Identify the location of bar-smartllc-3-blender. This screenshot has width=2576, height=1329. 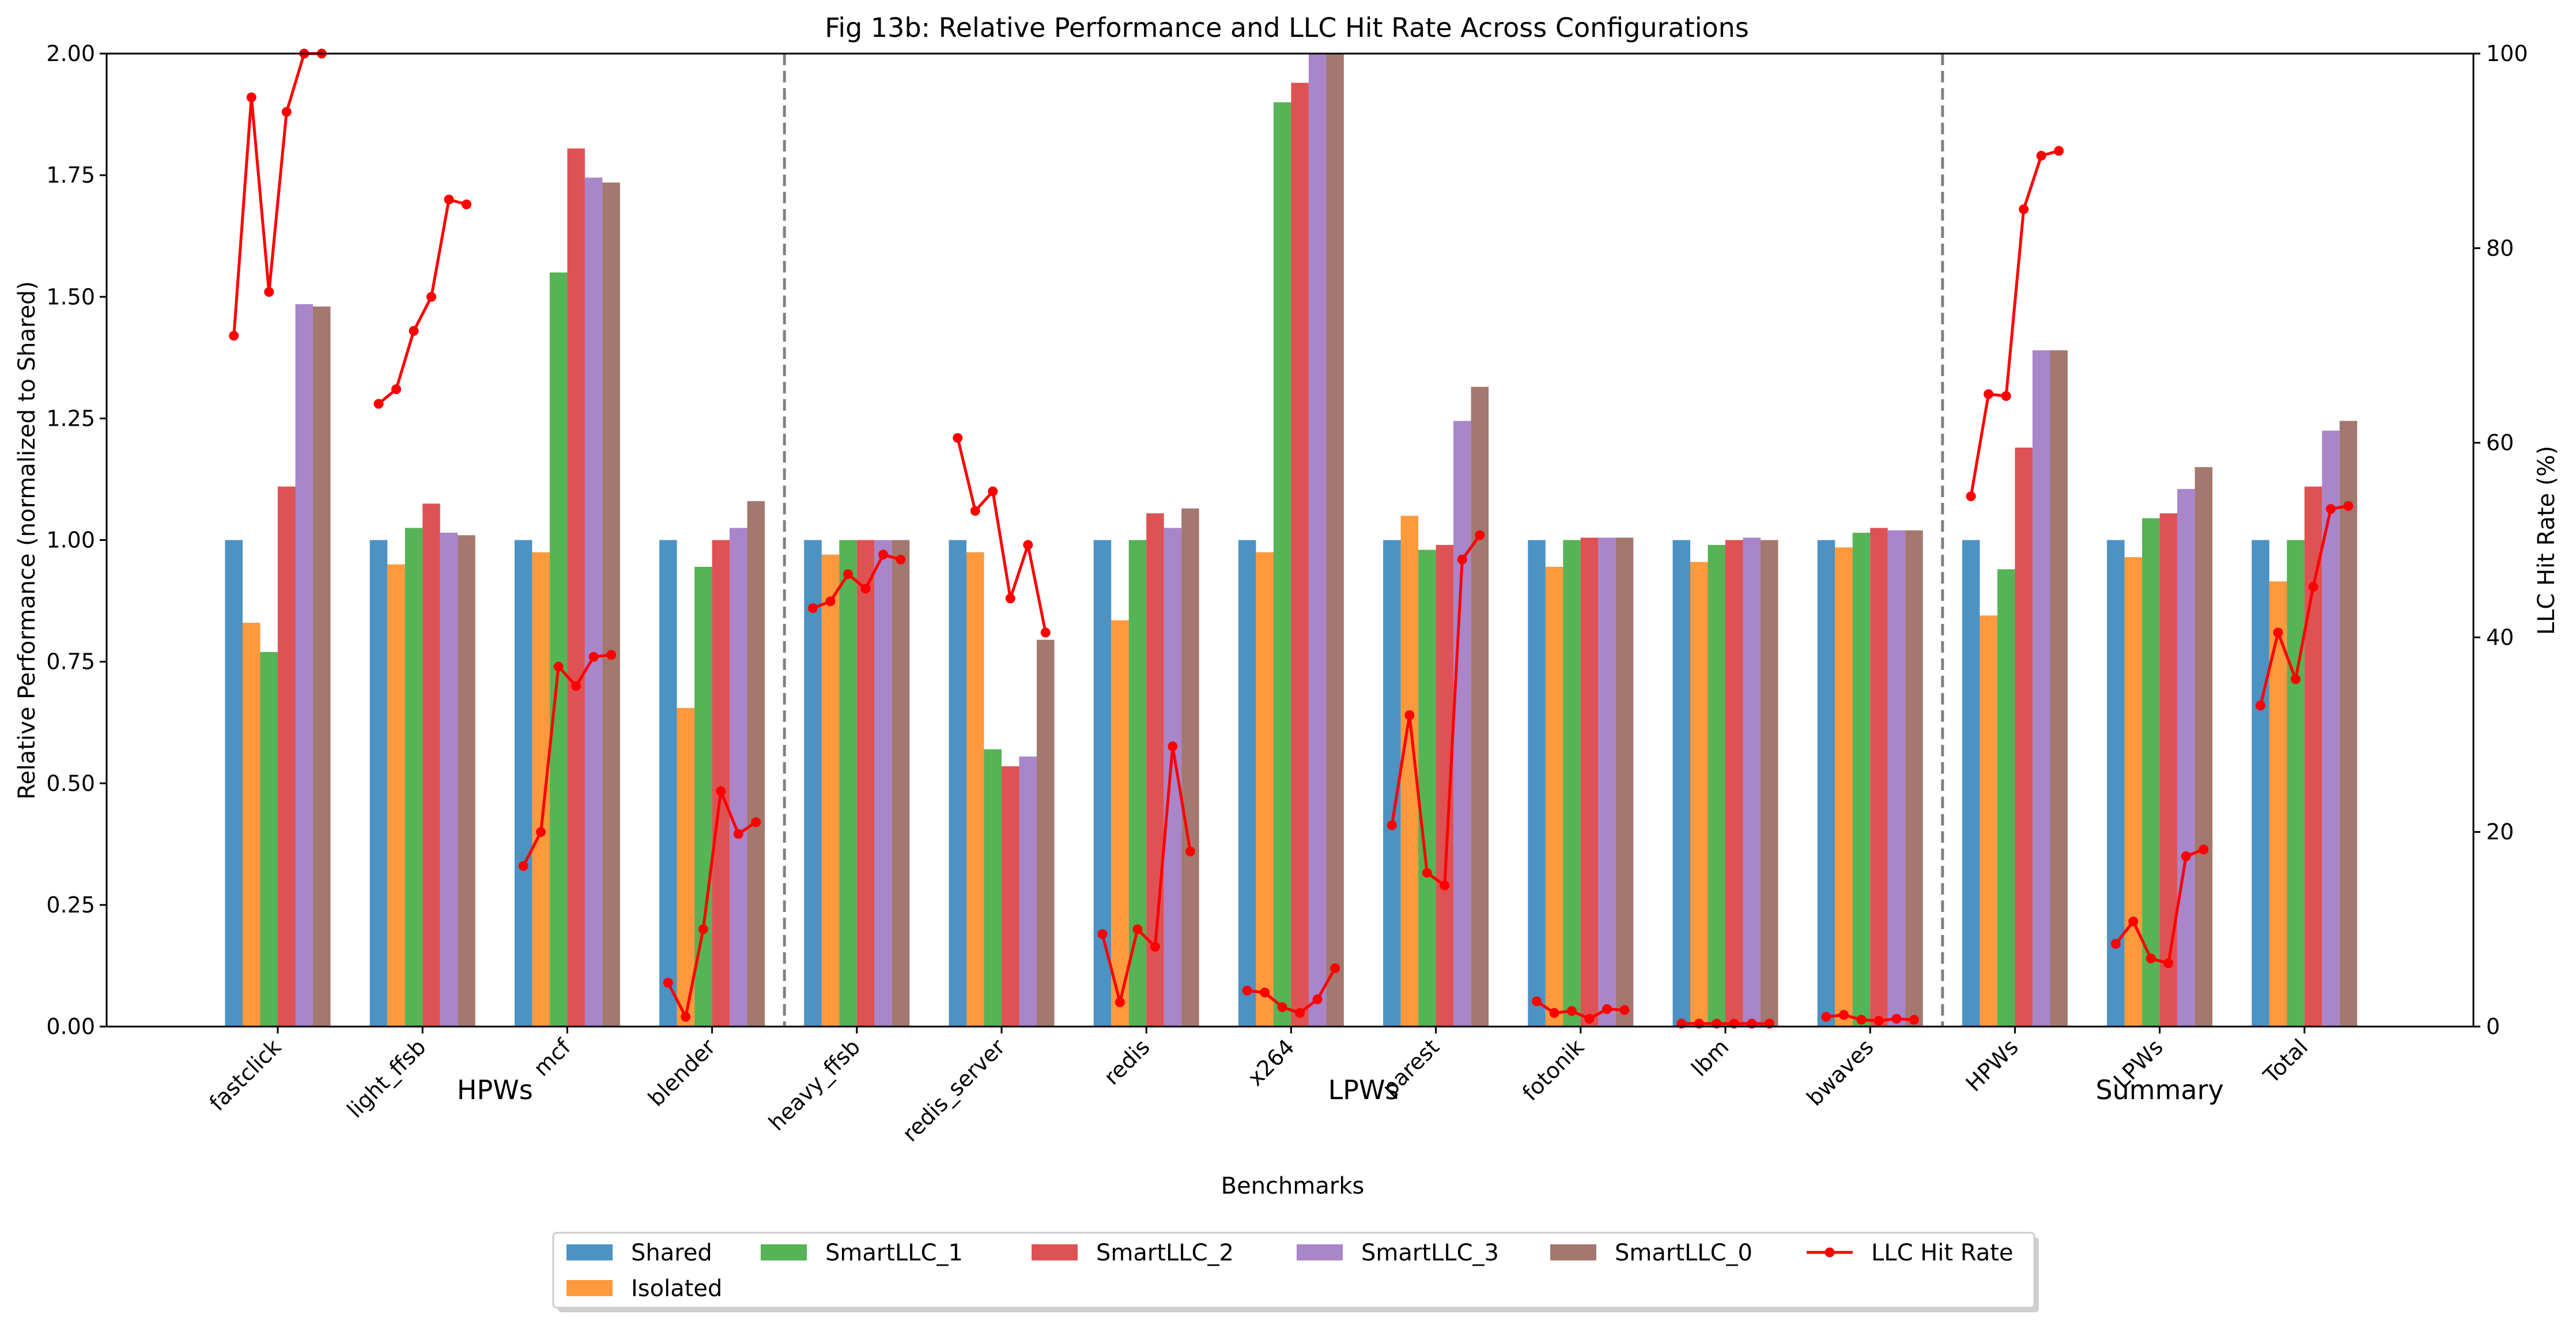
(738, 777).